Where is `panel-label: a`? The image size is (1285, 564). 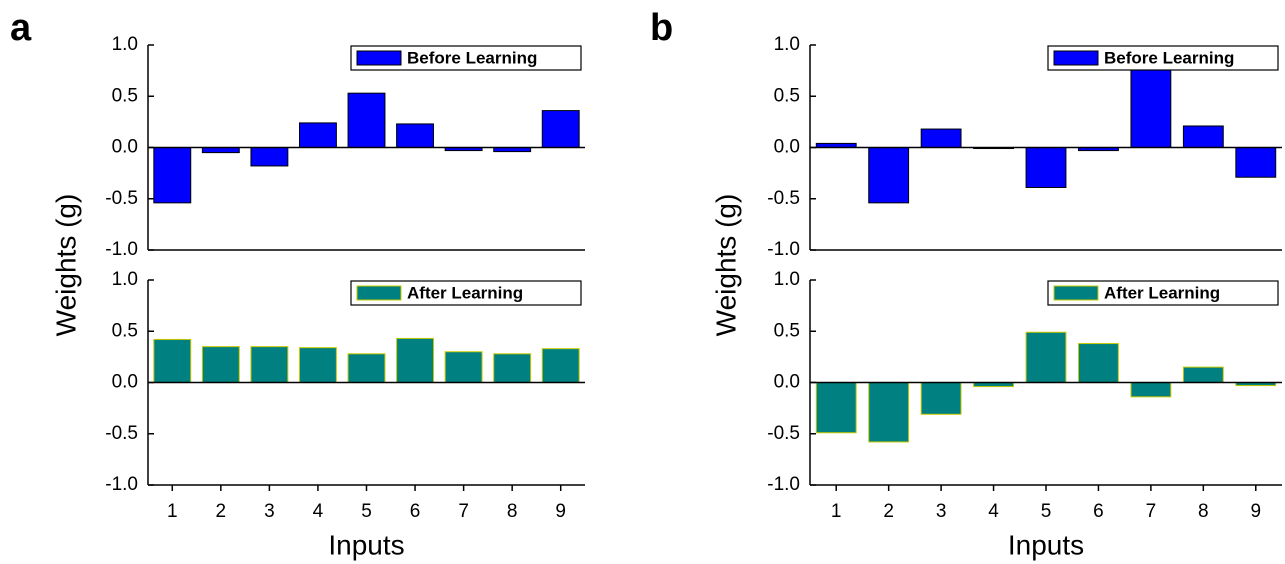
panel-label: a is located at coordinates (21, 28).